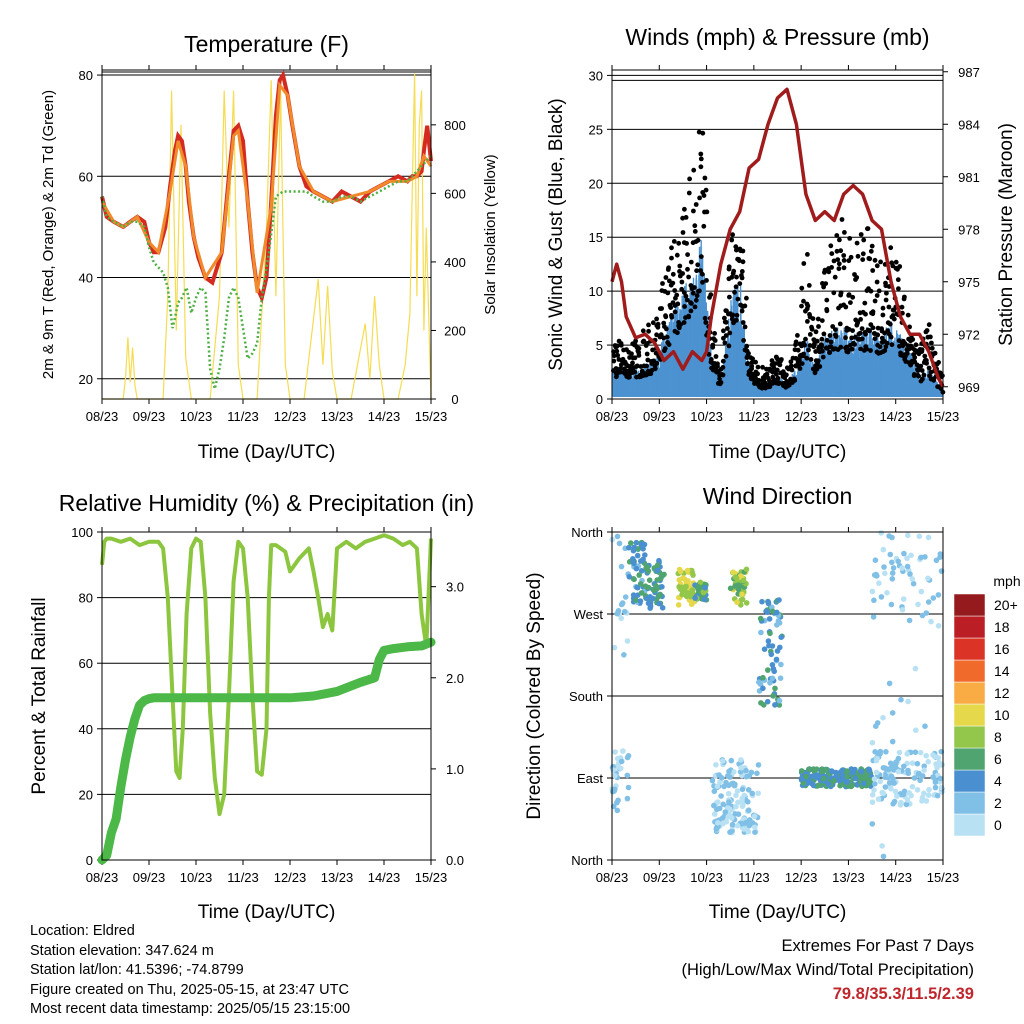  Describe the element at coordinates (801, 877) in the screenshot. I see `x-tick-label: 12/23` at that location.